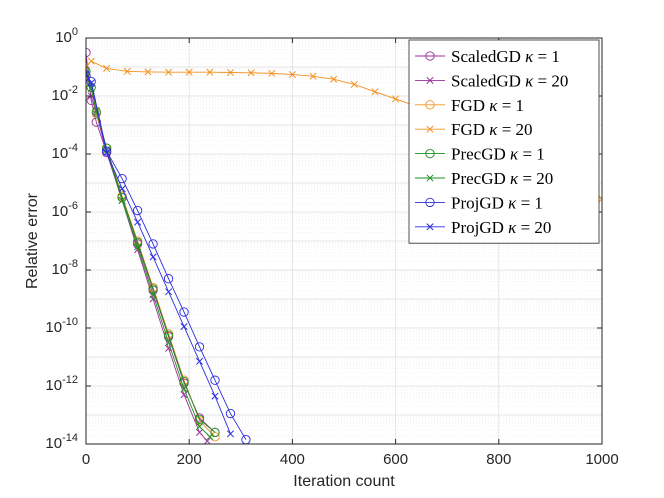  I want to click on y-axis-label: Relative error, so click(32, 240).